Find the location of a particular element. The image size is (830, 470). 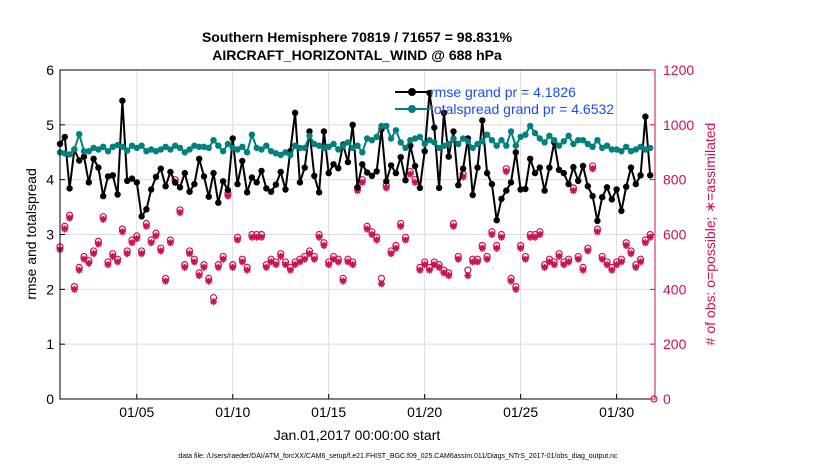

x-tick-label: 01/15 is located at coordinates (328, 412).